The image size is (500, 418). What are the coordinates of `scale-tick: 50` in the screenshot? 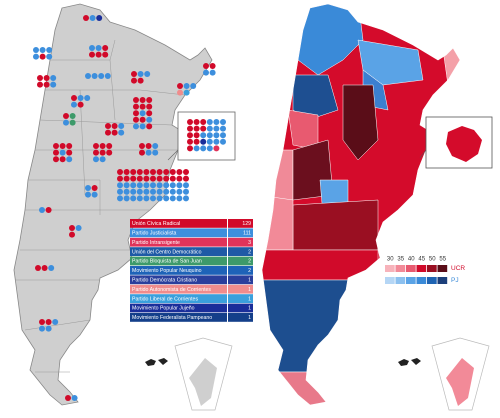 It's located at (432, 260).